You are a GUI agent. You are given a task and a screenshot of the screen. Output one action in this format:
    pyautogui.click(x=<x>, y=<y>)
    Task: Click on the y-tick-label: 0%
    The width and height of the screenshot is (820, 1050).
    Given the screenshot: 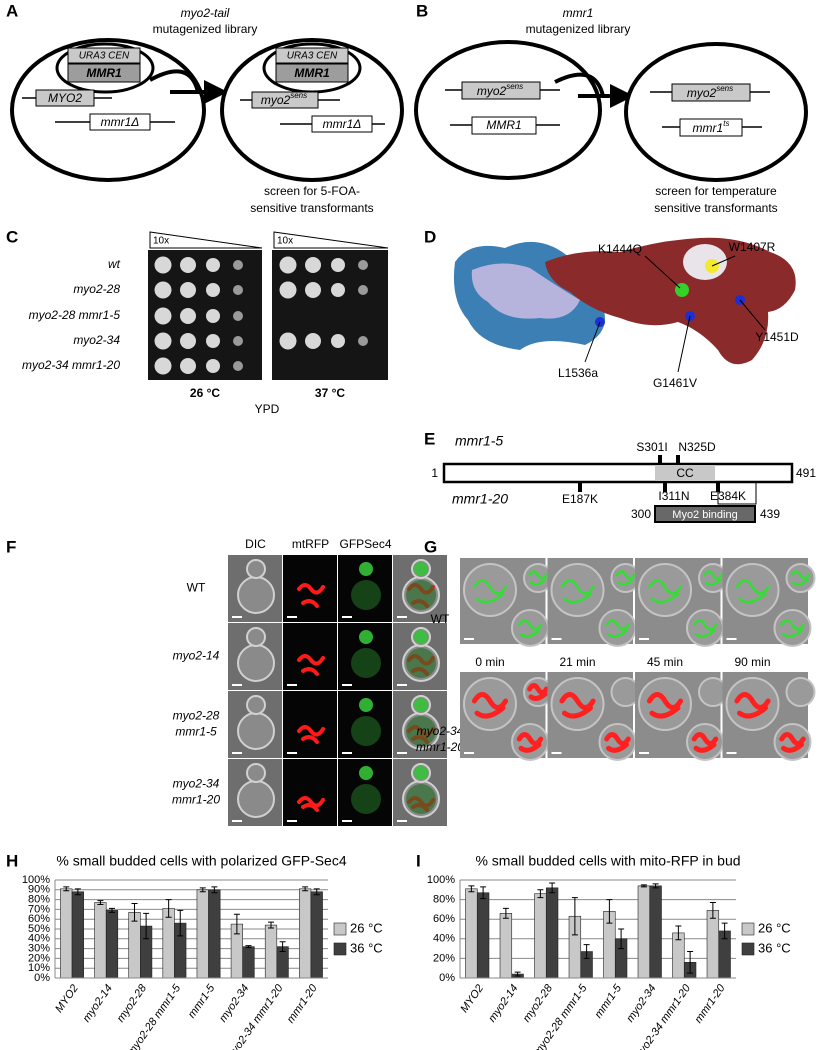 What is the action you would take?
    pyautogui.click(x=42, y=978)
    